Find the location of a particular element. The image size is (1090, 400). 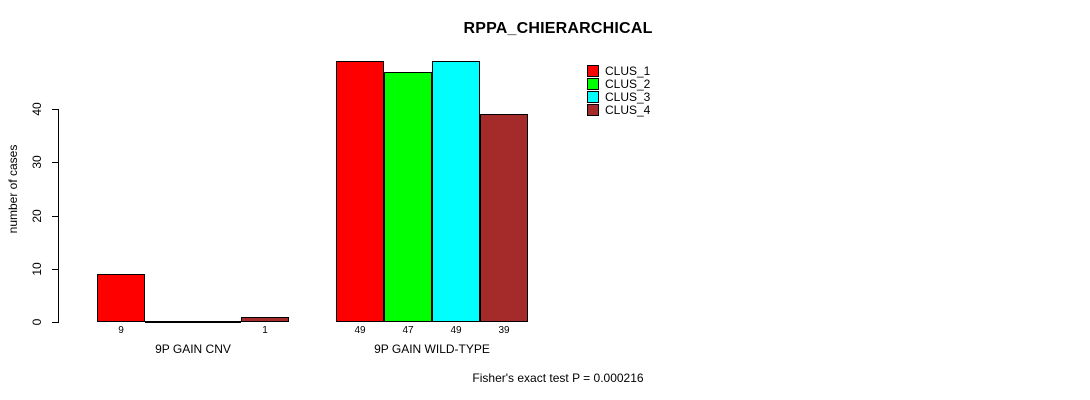

group-label: 9P GAIN WILD-TYPE is located at coordinates (432, 349).